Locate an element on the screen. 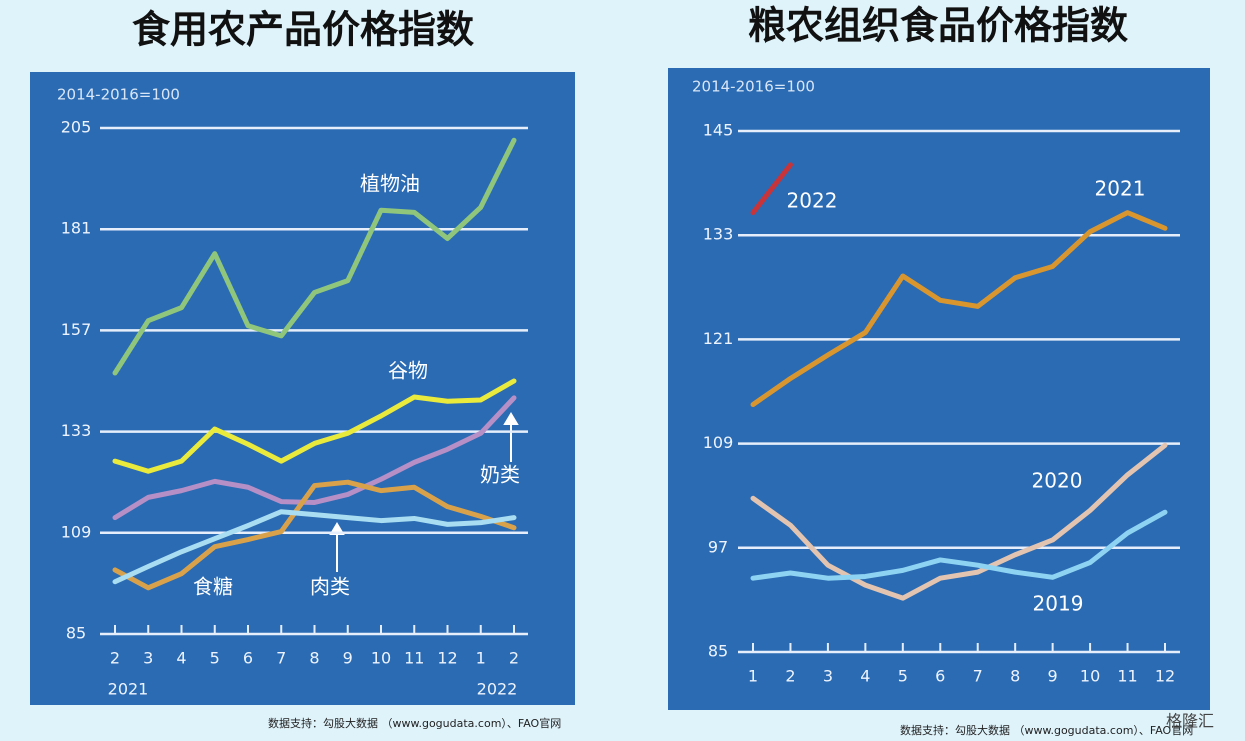 The width and height of the screenshot is (1245, 741). y-tick-label: 181 is located at coordinates (76, 228).